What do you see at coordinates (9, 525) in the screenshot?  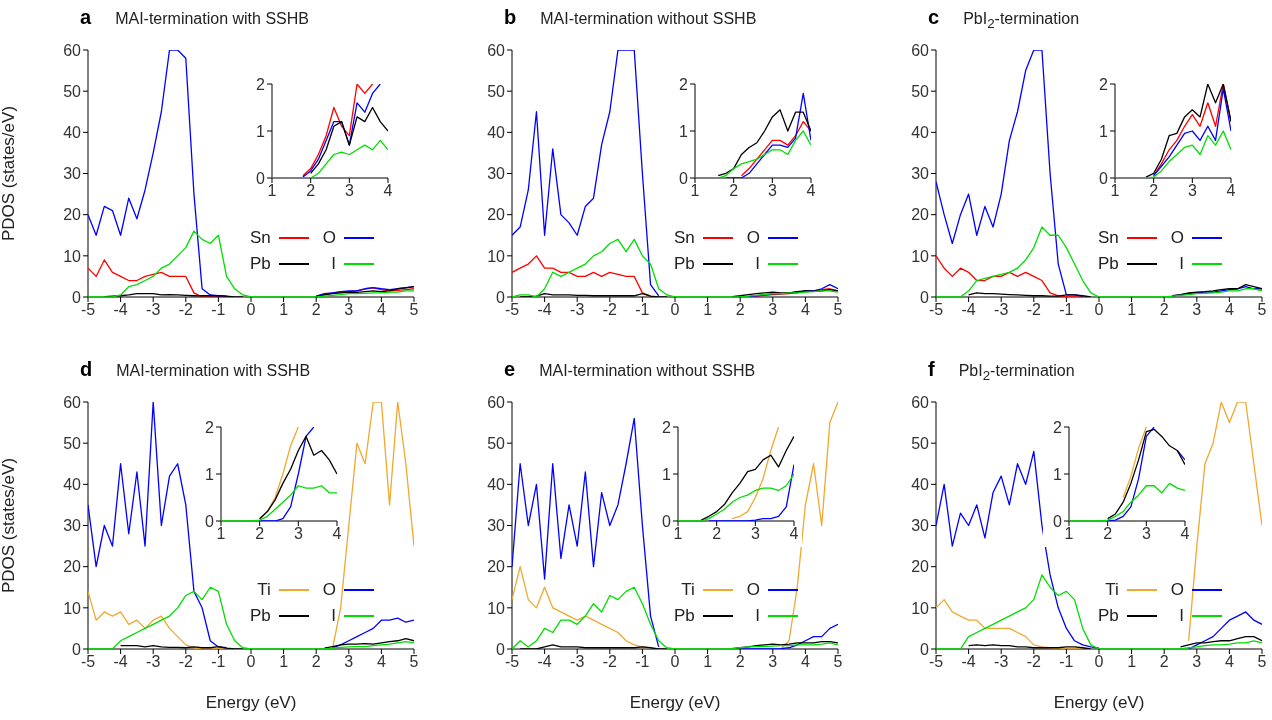 I see `y-axis-title: PDOS (states/eV)` at bounding box center [9, 525].